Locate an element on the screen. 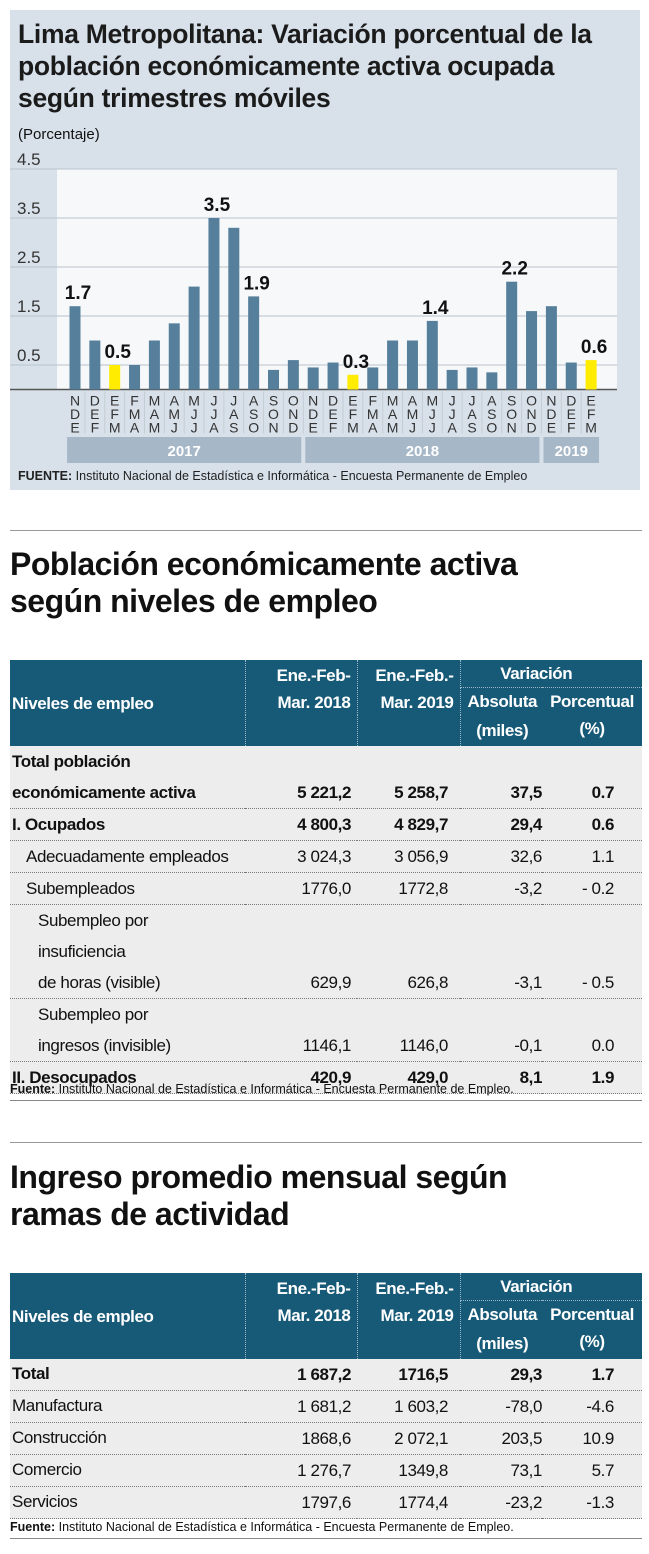  col-header-variacion: Variación is located at coordinates (550, 674).